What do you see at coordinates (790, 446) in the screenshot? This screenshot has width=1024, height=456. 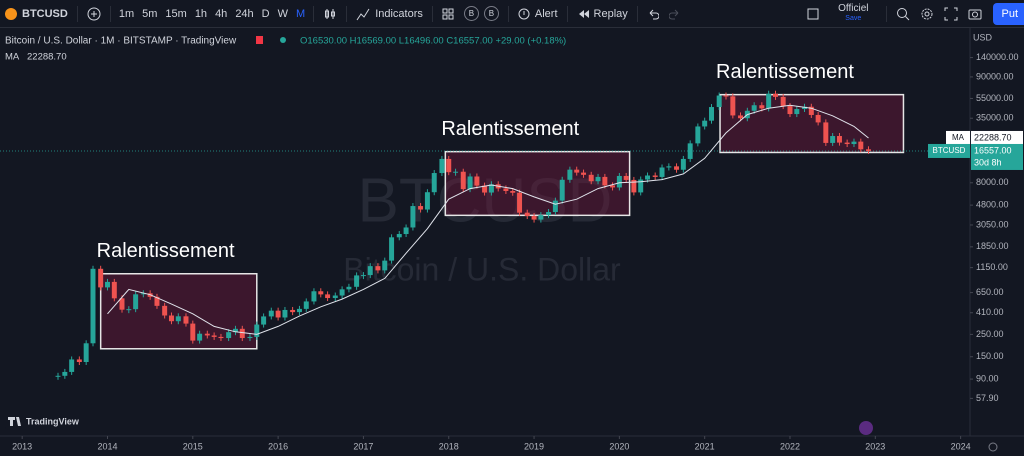 I see `x-tick-label: 2022` at bounding box center [790, 446].